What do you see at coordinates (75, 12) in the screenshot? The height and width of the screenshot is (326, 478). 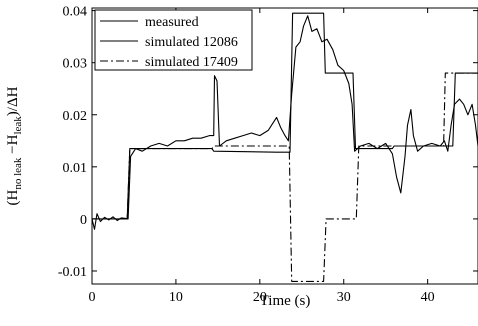 I see `y-tick-label: 0.04` at bounding box center [75, 12].